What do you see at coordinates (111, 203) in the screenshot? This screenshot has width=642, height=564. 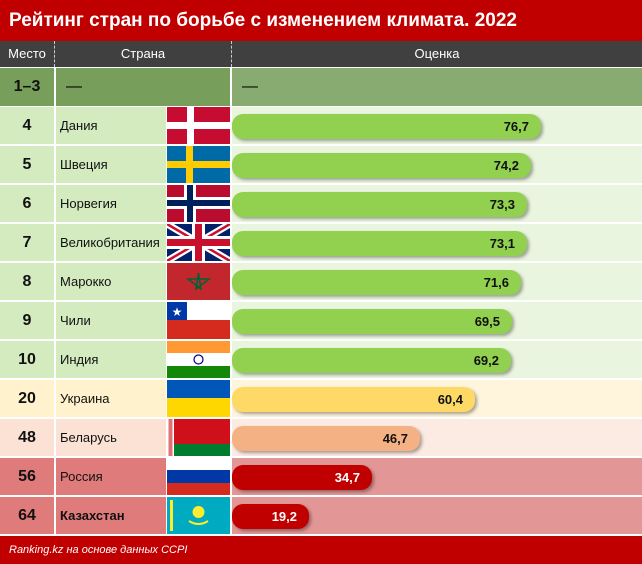 I see `country-name: Норвегия` at bounding box center [111, 203].